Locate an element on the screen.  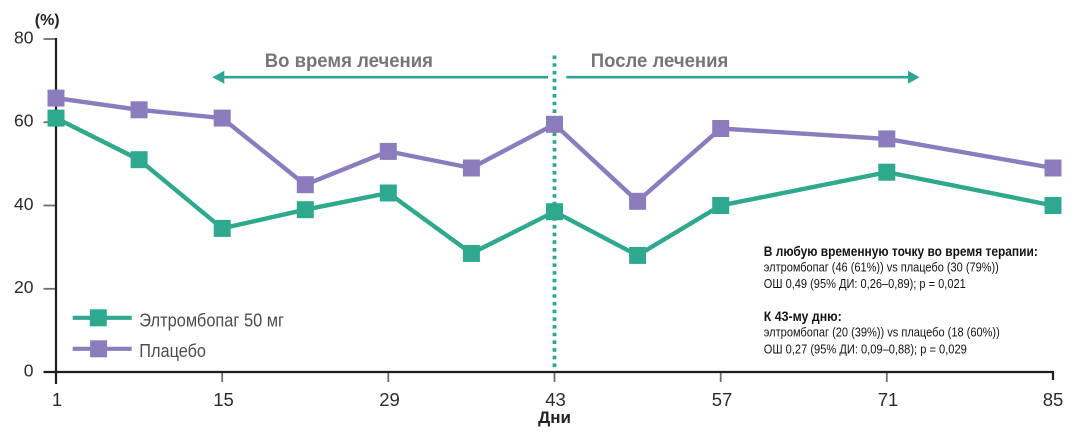
svg-text:ОШ 0,49 (95% ДИ: 0,26–0,89); p: ОШ 0,49 (95% ДИ: 0,26–0,89); p = 0,021 is located at coordinates (865, 283).